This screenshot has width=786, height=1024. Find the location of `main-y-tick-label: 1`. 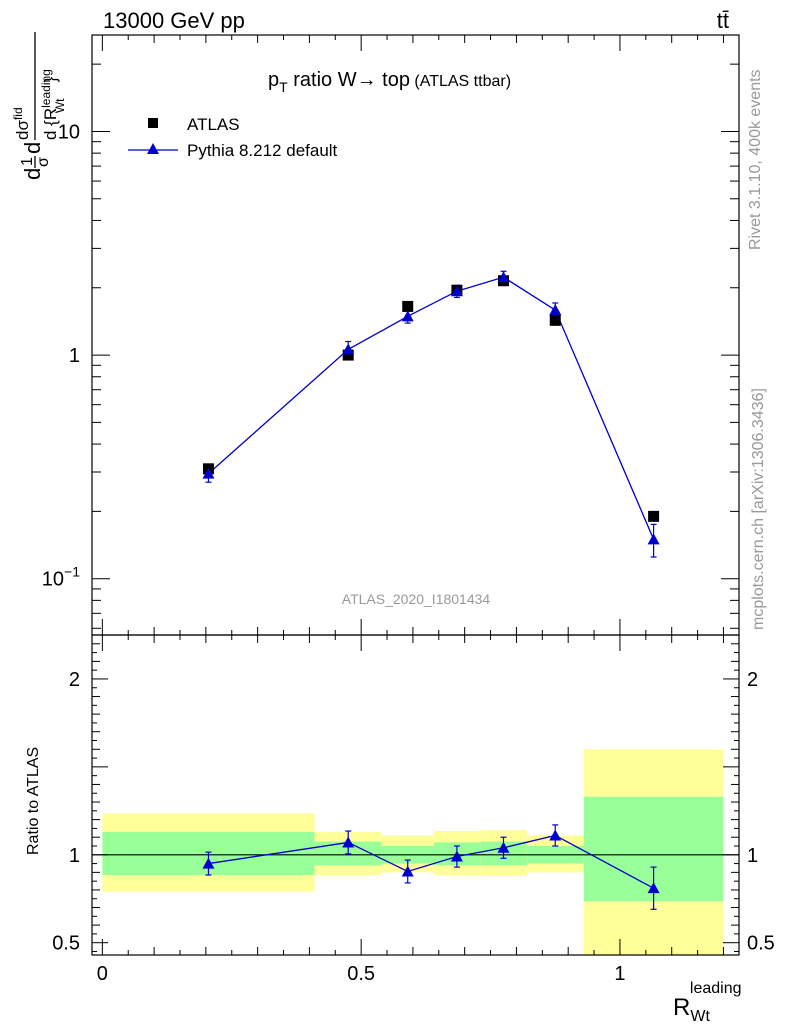

main-y-tick-label: 1 is located at coordinates (74, 356).